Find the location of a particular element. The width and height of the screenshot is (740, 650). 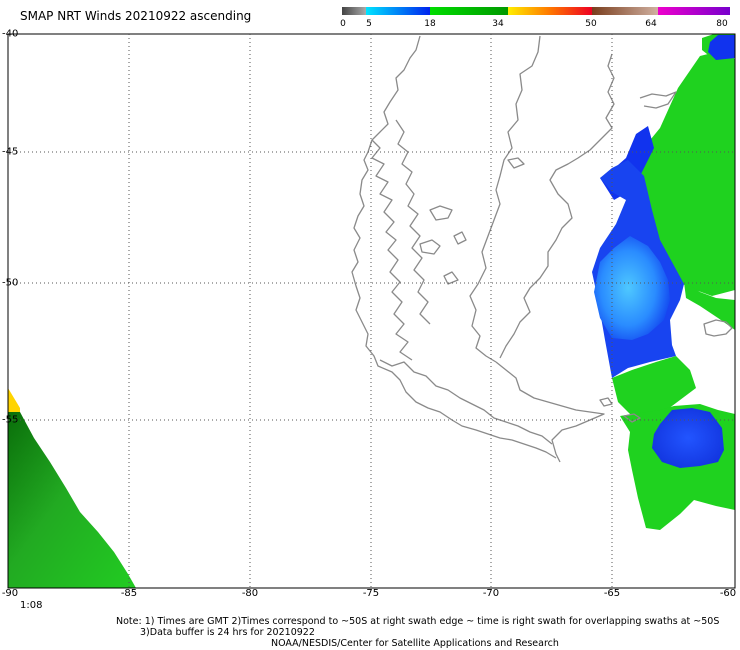

green-wind-region-lower is located at coordinates (654, 388).